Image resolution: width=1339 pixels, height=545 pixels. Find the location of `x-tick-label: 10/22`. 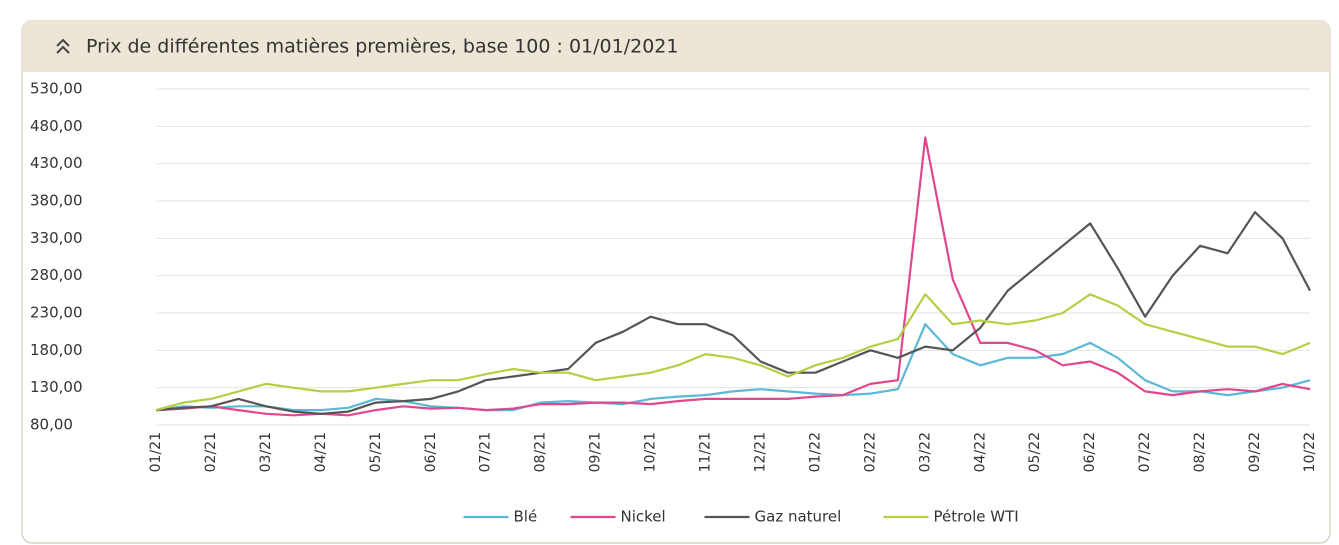

x-tick-label: 10/22 is located at coordinates (1310, 452).